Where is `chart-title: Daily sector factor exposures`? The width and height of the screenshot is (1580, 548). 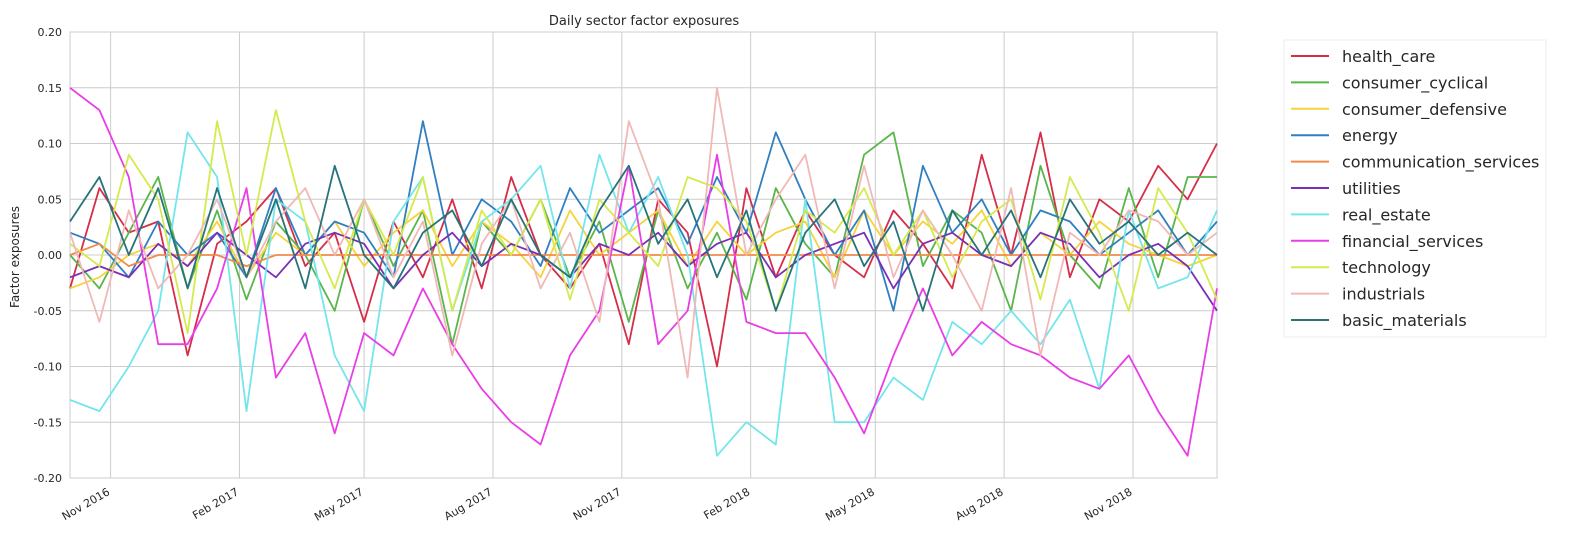
chart-title: Daily sector factor exposures is located at coordinates (644, 21).